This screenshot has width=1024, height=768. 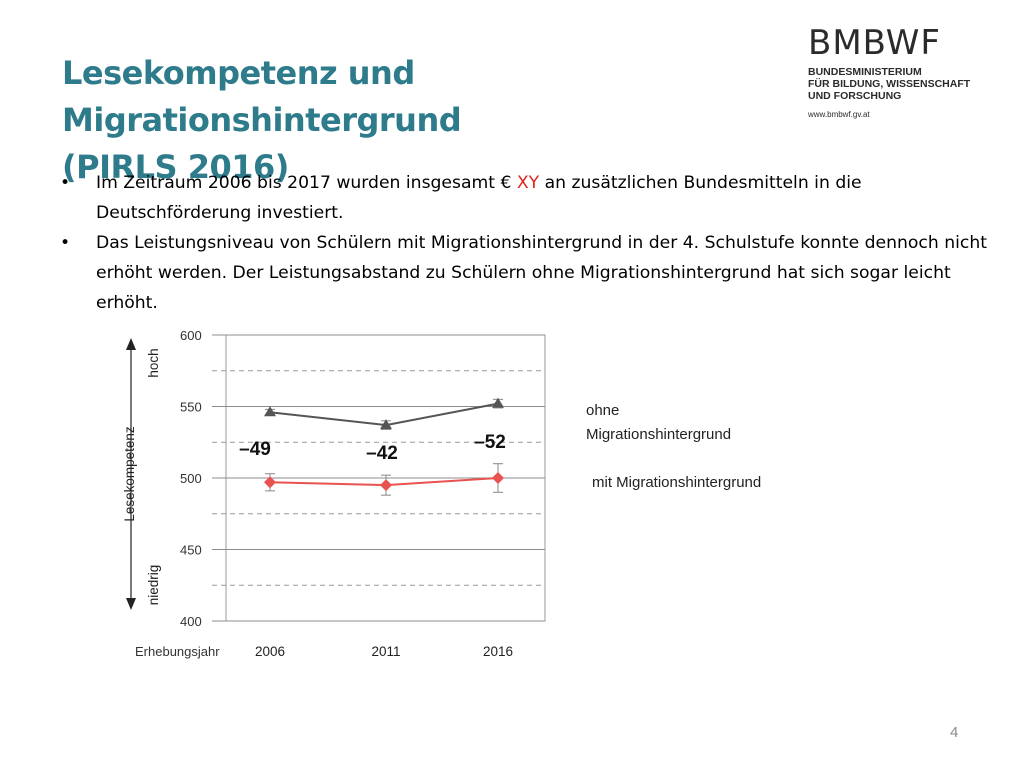 What do you see at coordinates (385, 651) in the screenshot?
I see `x-tick-label: 2011` at bounding box center [385, 651].